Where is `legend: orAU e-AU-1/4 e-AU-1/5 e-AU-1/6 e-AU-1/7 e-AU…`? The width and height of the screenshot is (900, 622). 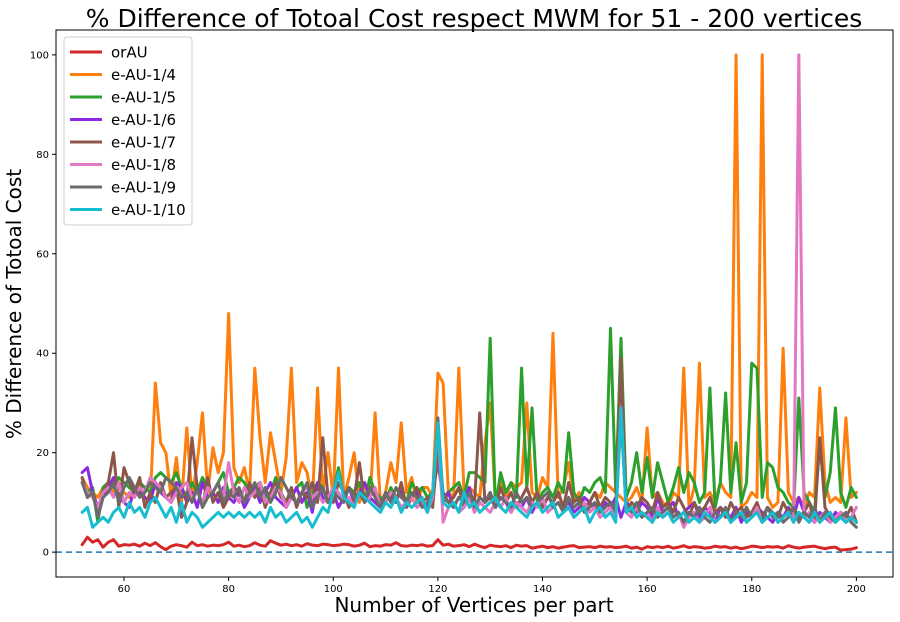
legend: orAU e-AU-1/4 e-AU-1/5 e-AU-1/6 e-AU-1/7 e-AU… is located at coordinates (128, 131).